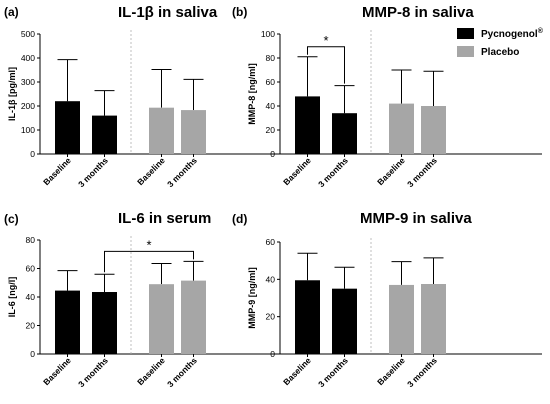 Image resolution: width=550 pixels, height=404 pixels. Describe the element at coordinates (512, 33) in the screenshot. I see `legend-label: Pycnogenol®` at that location.